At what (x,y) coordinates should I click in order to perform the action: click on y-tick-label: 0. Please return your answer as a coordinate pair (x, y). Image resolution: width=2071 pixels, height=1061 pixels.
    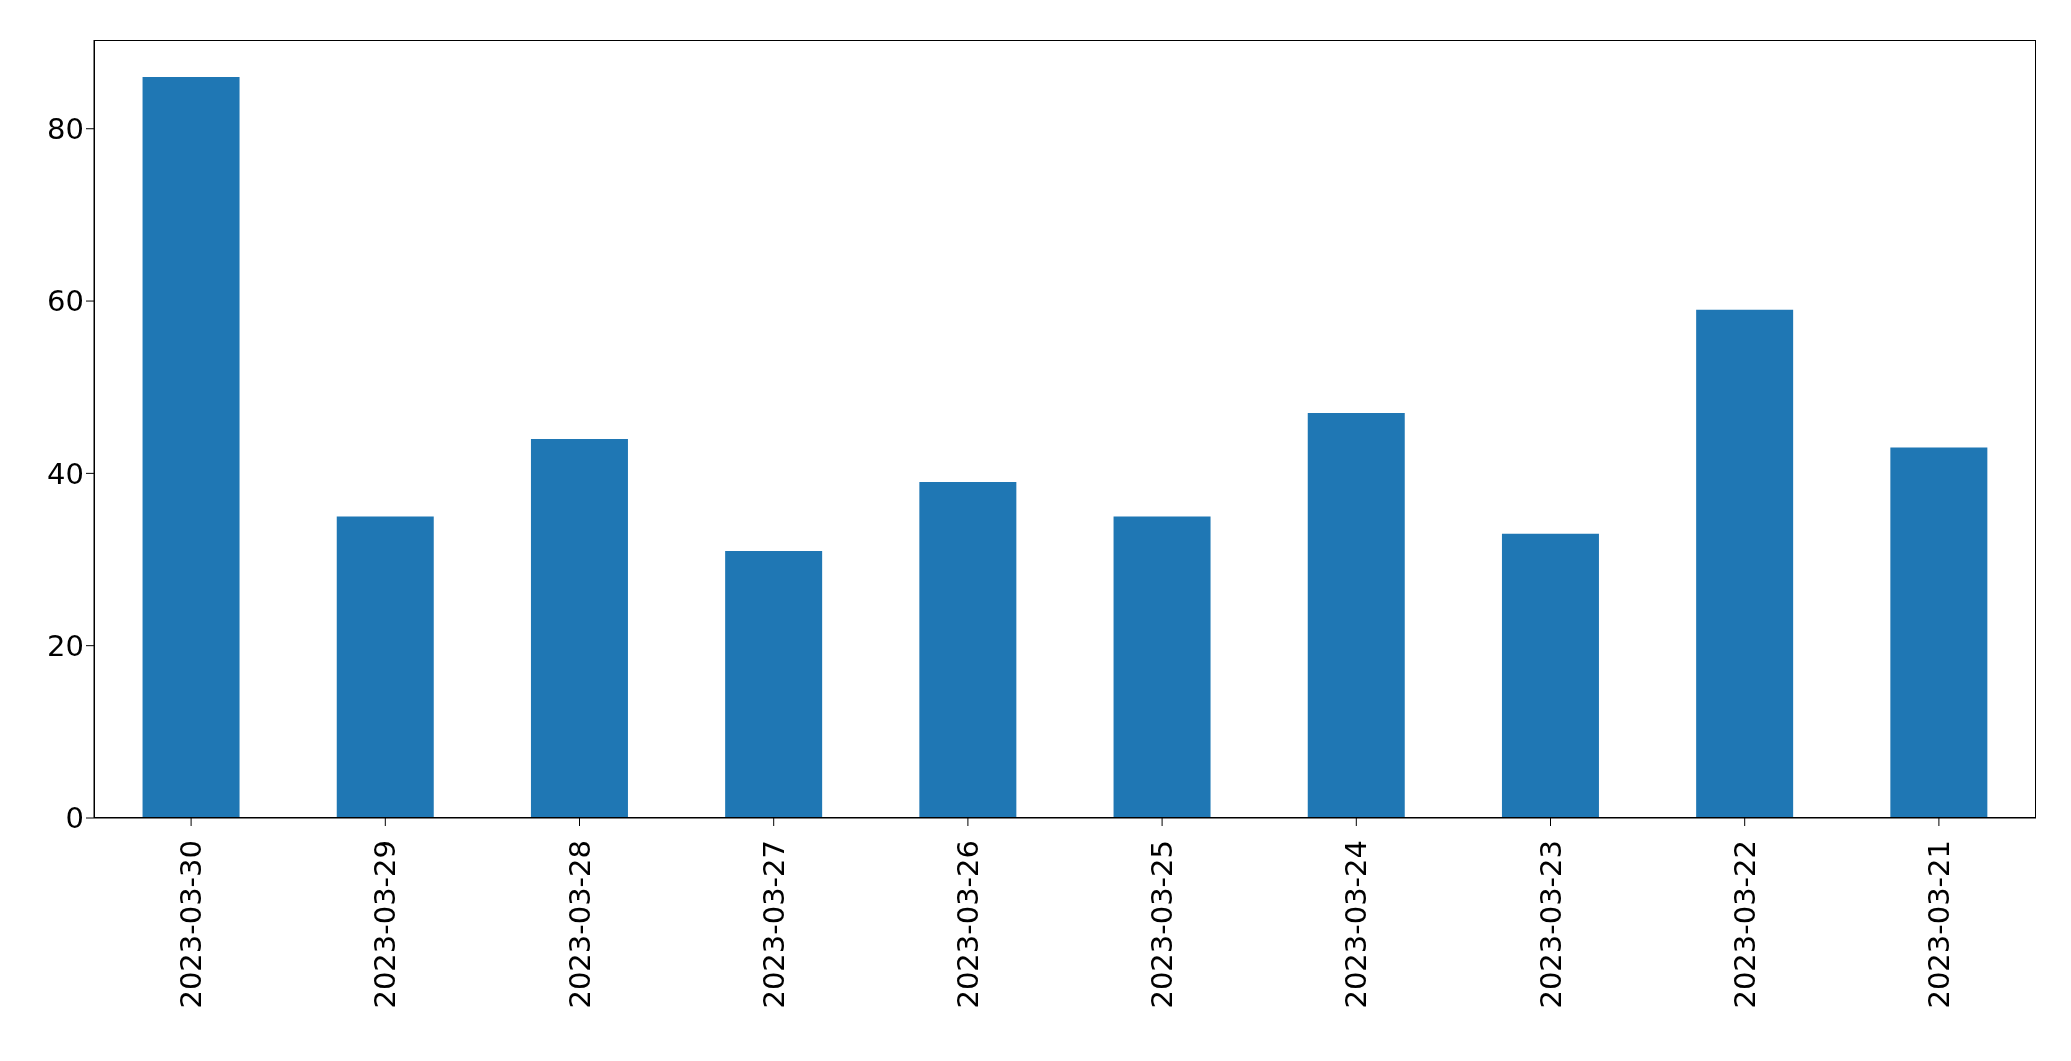
    Looking at the image, I should click on (74, 818).